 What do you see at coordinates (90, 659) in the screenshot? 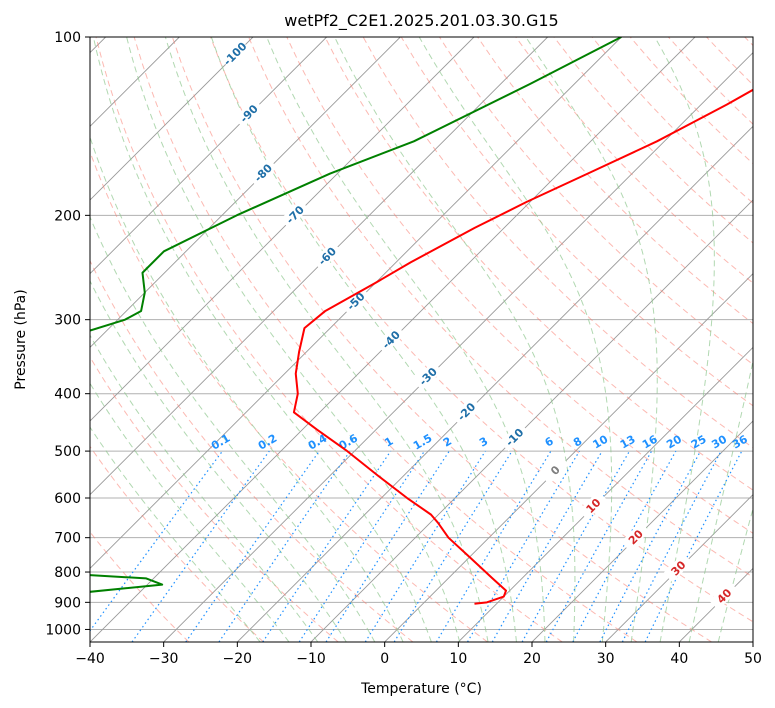
I see `x-tick-label: −40` at bounding box center [90, 659].